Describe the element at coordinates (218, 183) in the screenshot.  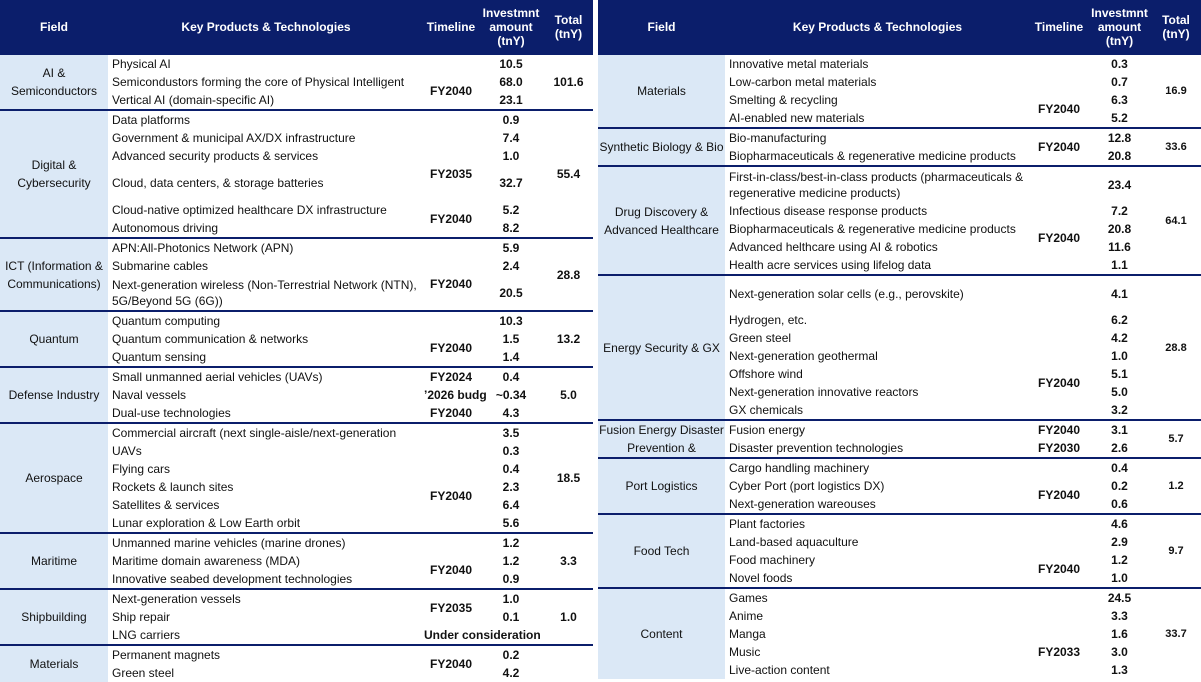
I see `product-cell: Cloud, data centers, & storage batteries` at that location.